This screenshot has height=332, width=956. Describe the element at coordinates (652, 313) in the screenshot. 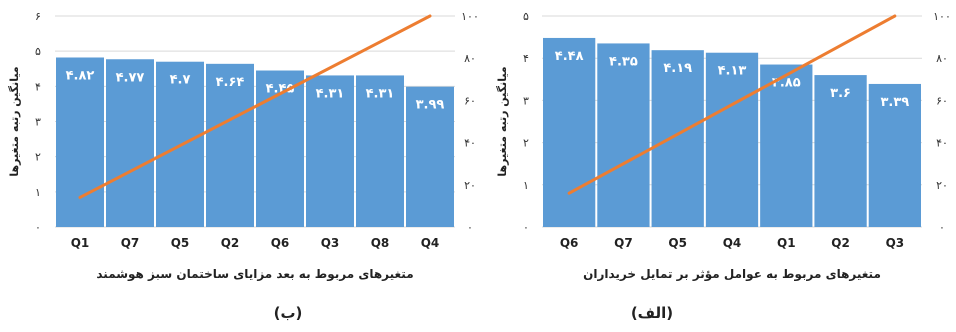

I see `panel-caption-alef: (الف)` at that location.